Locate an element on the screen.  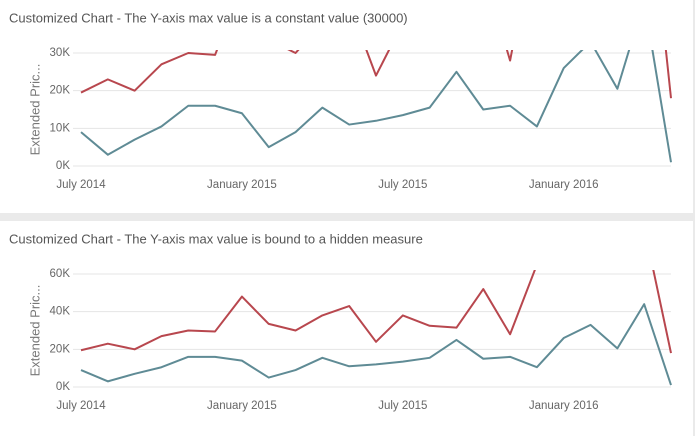
y-tick-label: 60K is located at coordinates (60, 274).